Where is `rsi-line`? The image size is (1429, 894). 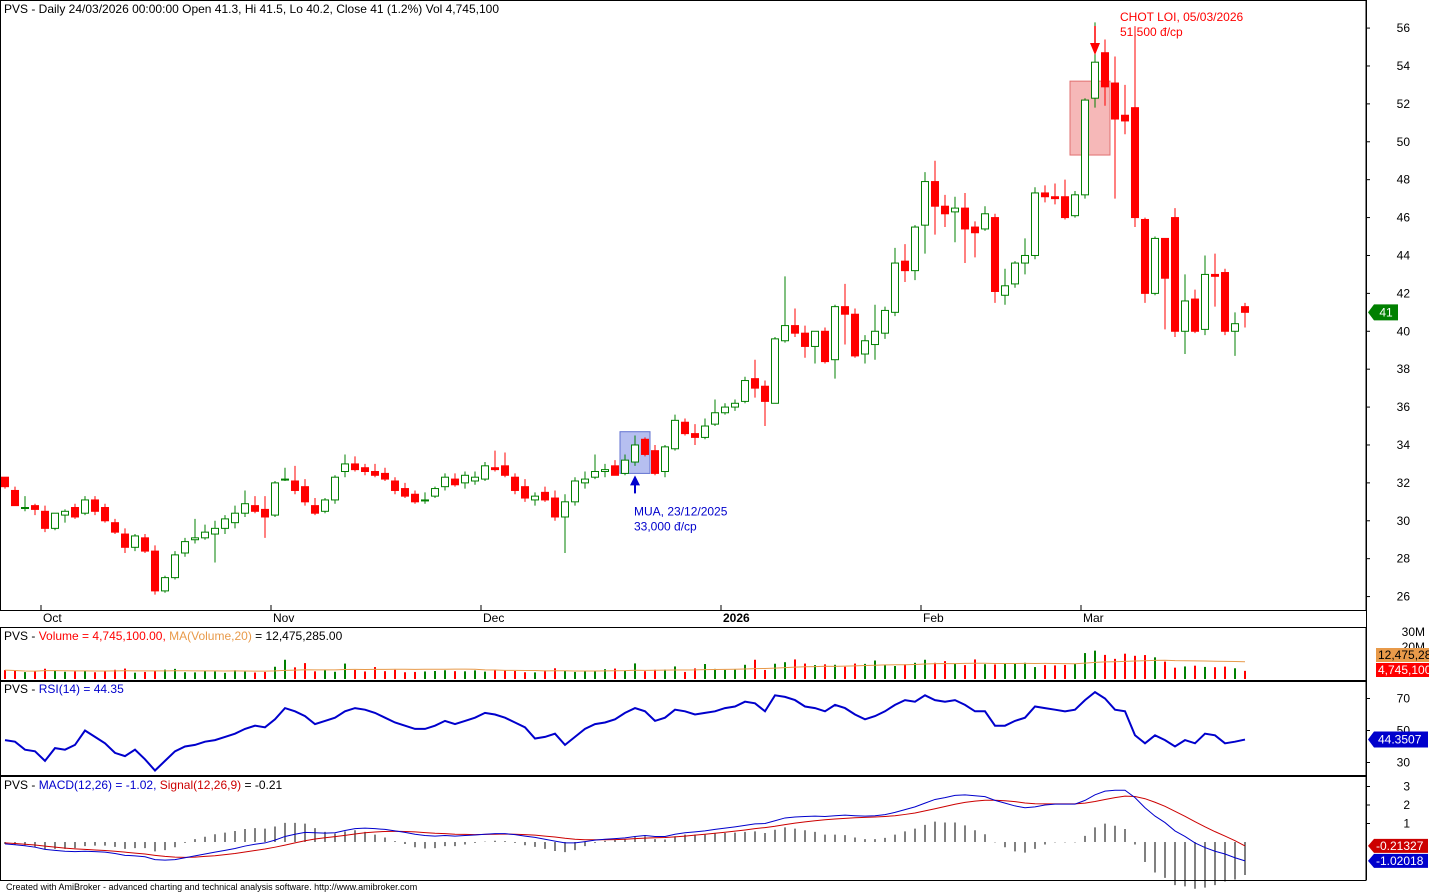 rsi-line is located at coordinates (625, 731).